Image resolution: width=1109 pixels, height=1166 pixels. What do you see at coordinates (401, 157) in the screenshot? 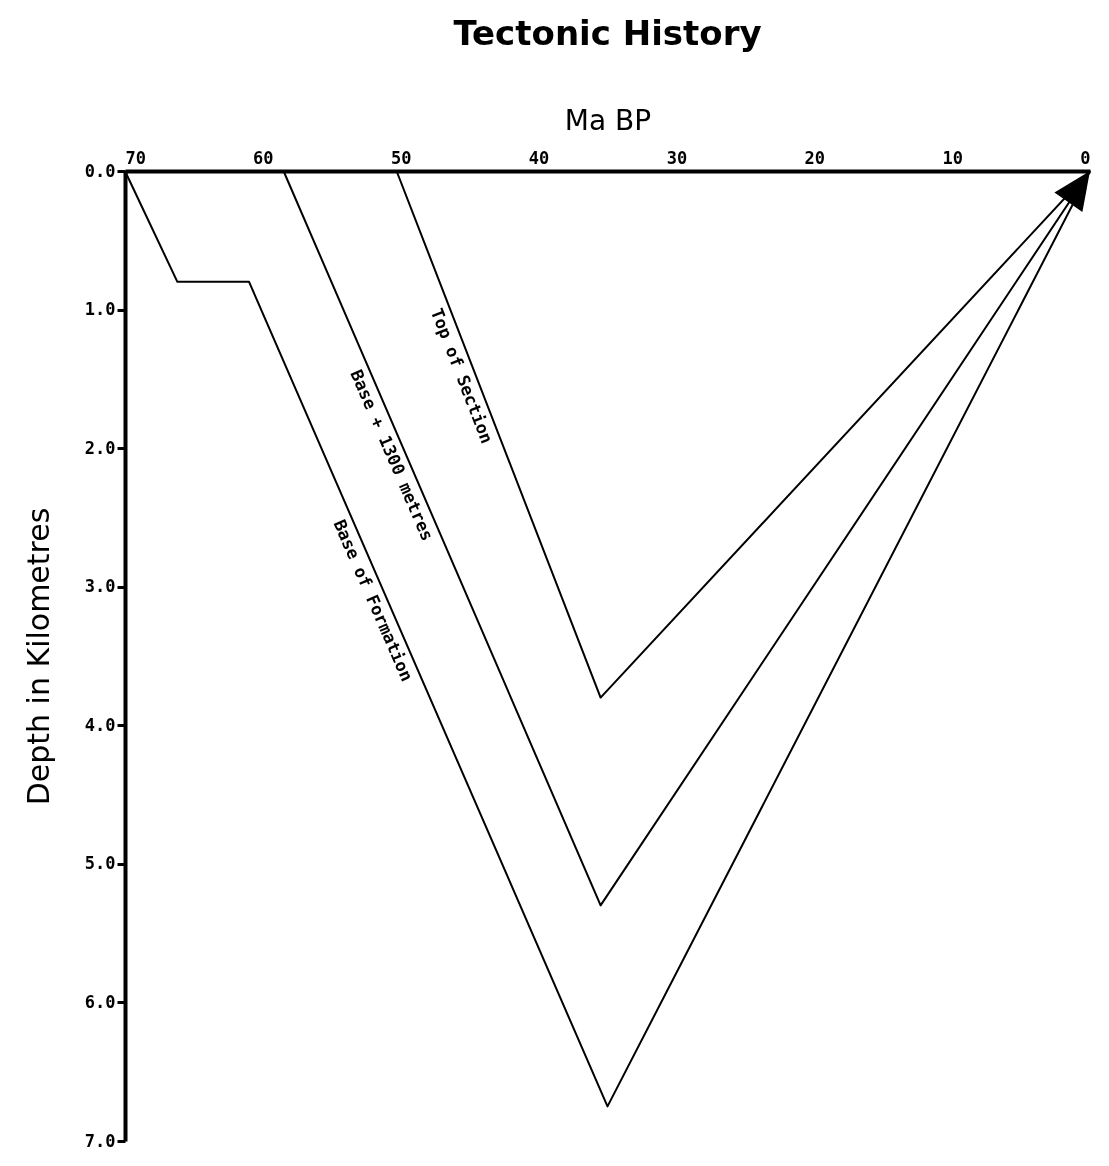
I see `x-tick-label: 50` at bounding box center [401, 157].